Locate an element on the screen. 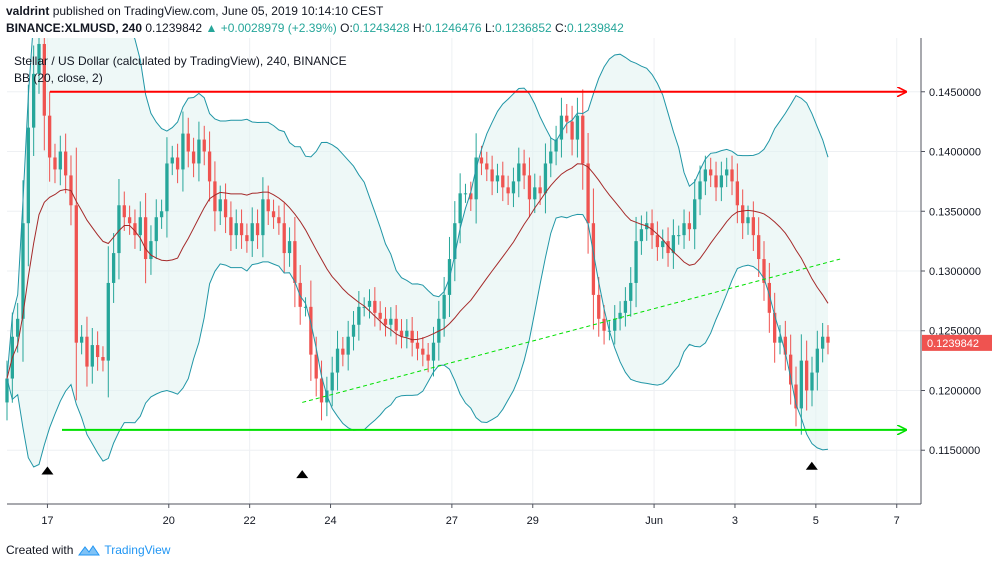 The image size is (996, 569). tradingview-brand: TradingView is located at coordinates (137, 550).